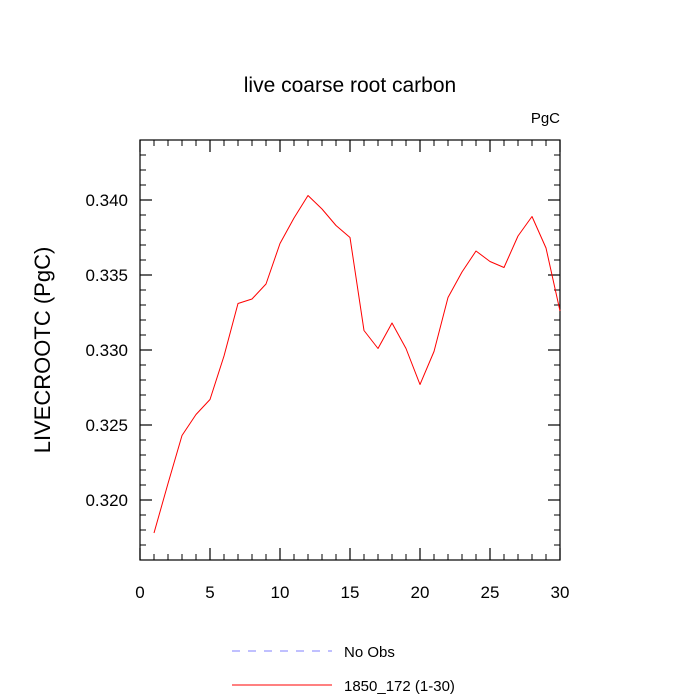  Describe the element at coordinates (560, 592) in the screenshot. I see `x-tick-label: 30` at that location.